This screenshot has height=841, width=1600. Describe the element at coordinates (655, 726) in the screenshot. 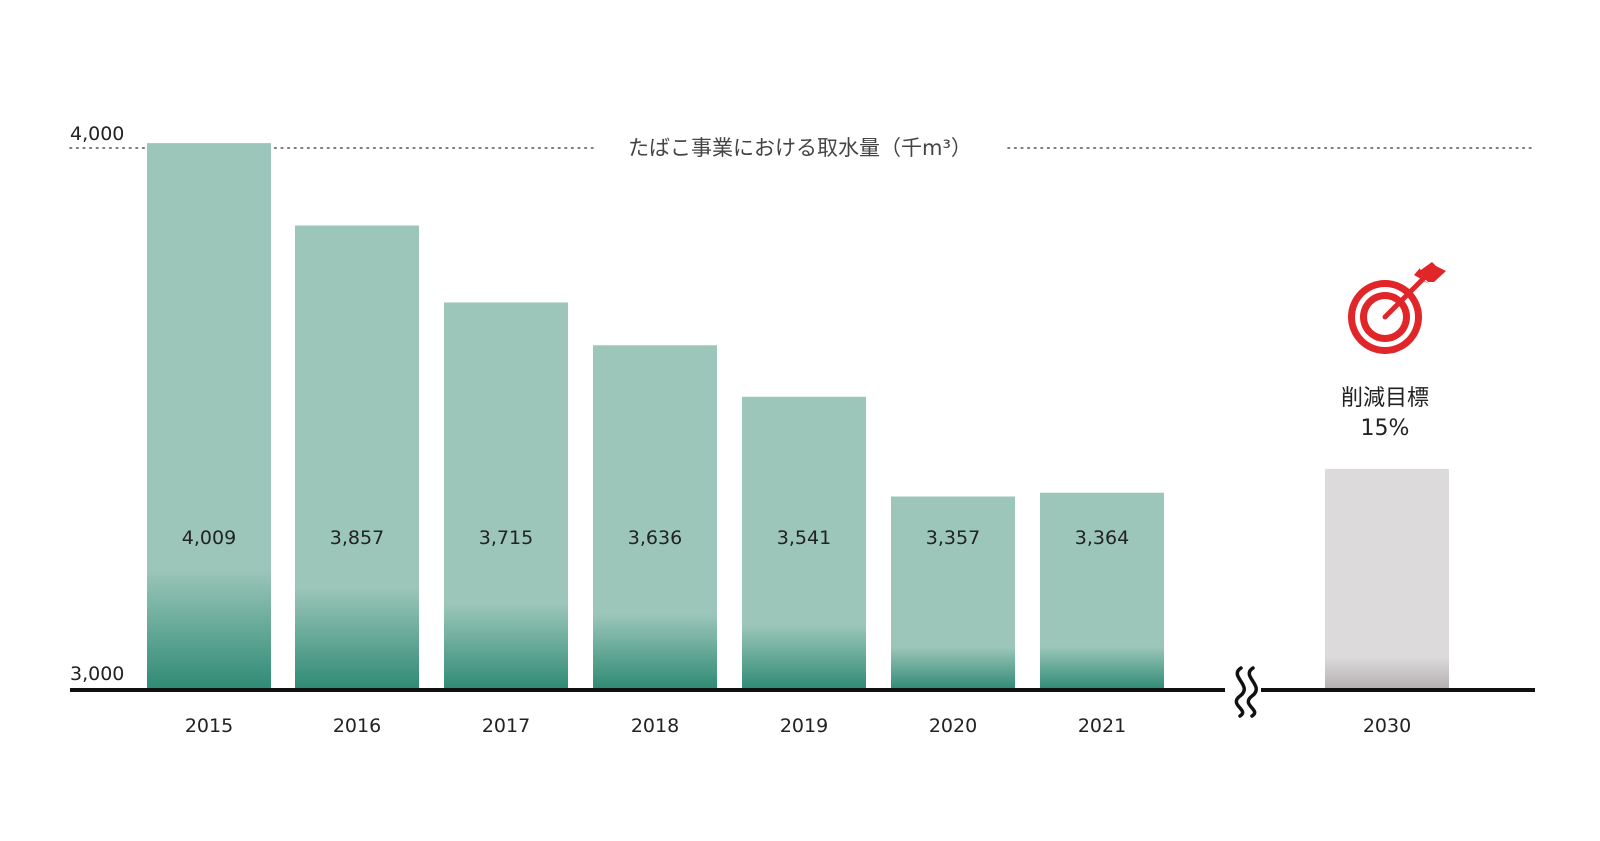

I see `category-label-2018: 2018` at that location.